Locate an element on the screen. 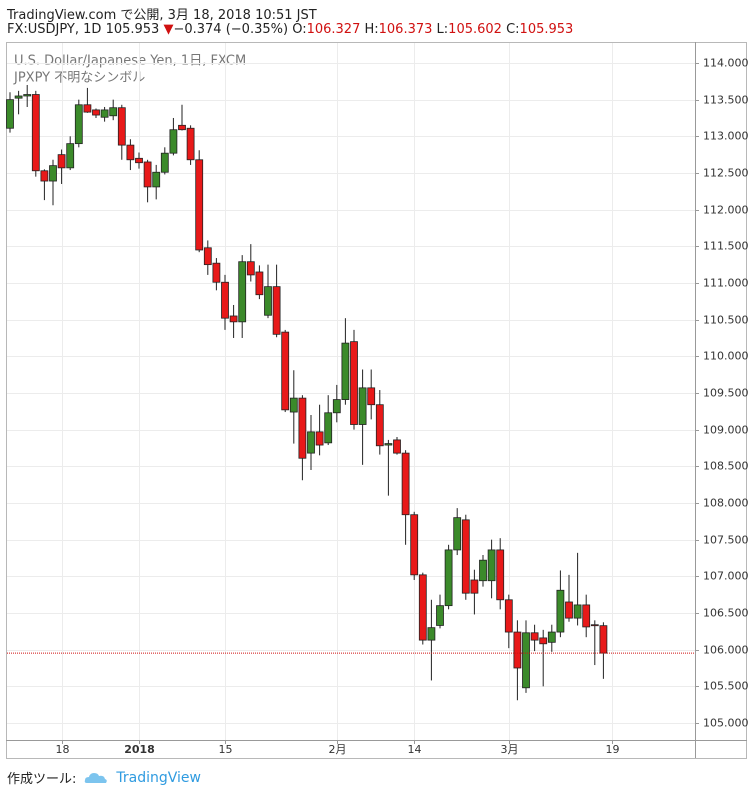 The image size is (753, 796). y-tick-label: 105.000 is located at coordinates (726, 723).